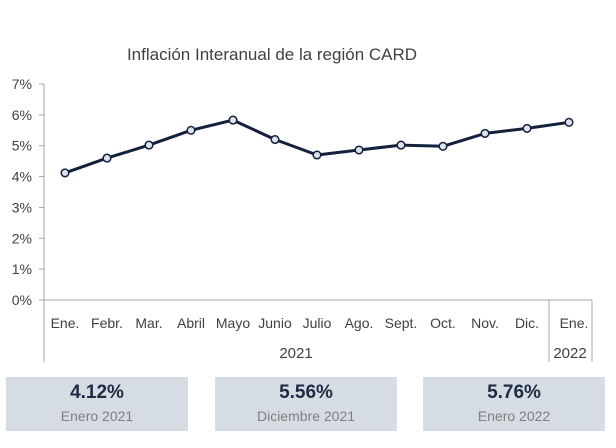 This screenshot has height=448, width=616. Describe the element at coordinates (22, 146) in the screenshot. I see `y-tick-label: 5%` at that location.